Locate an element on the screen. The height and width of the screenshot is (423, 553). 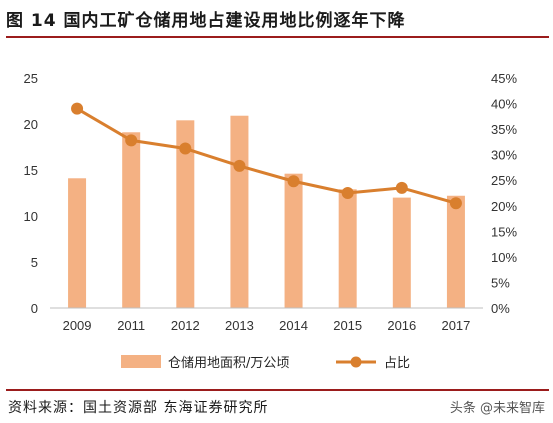
y-left-tick-label: 25 is located at coordinates (31, 78).